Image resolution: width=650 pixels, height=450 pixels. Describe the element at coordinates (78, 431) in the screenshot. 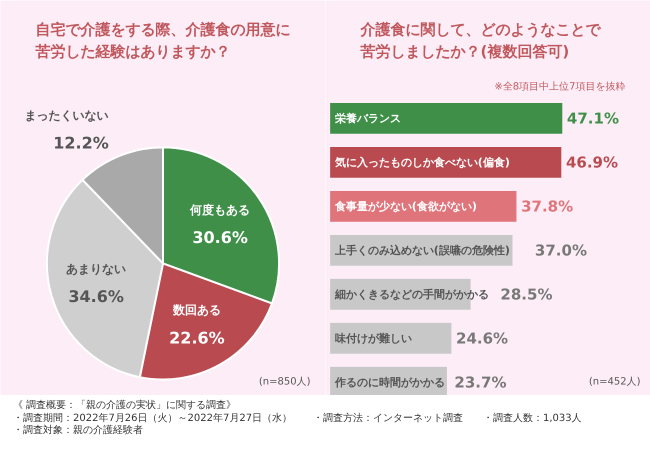

I see `text: ・調査対象：親の介護経験者` at that location.